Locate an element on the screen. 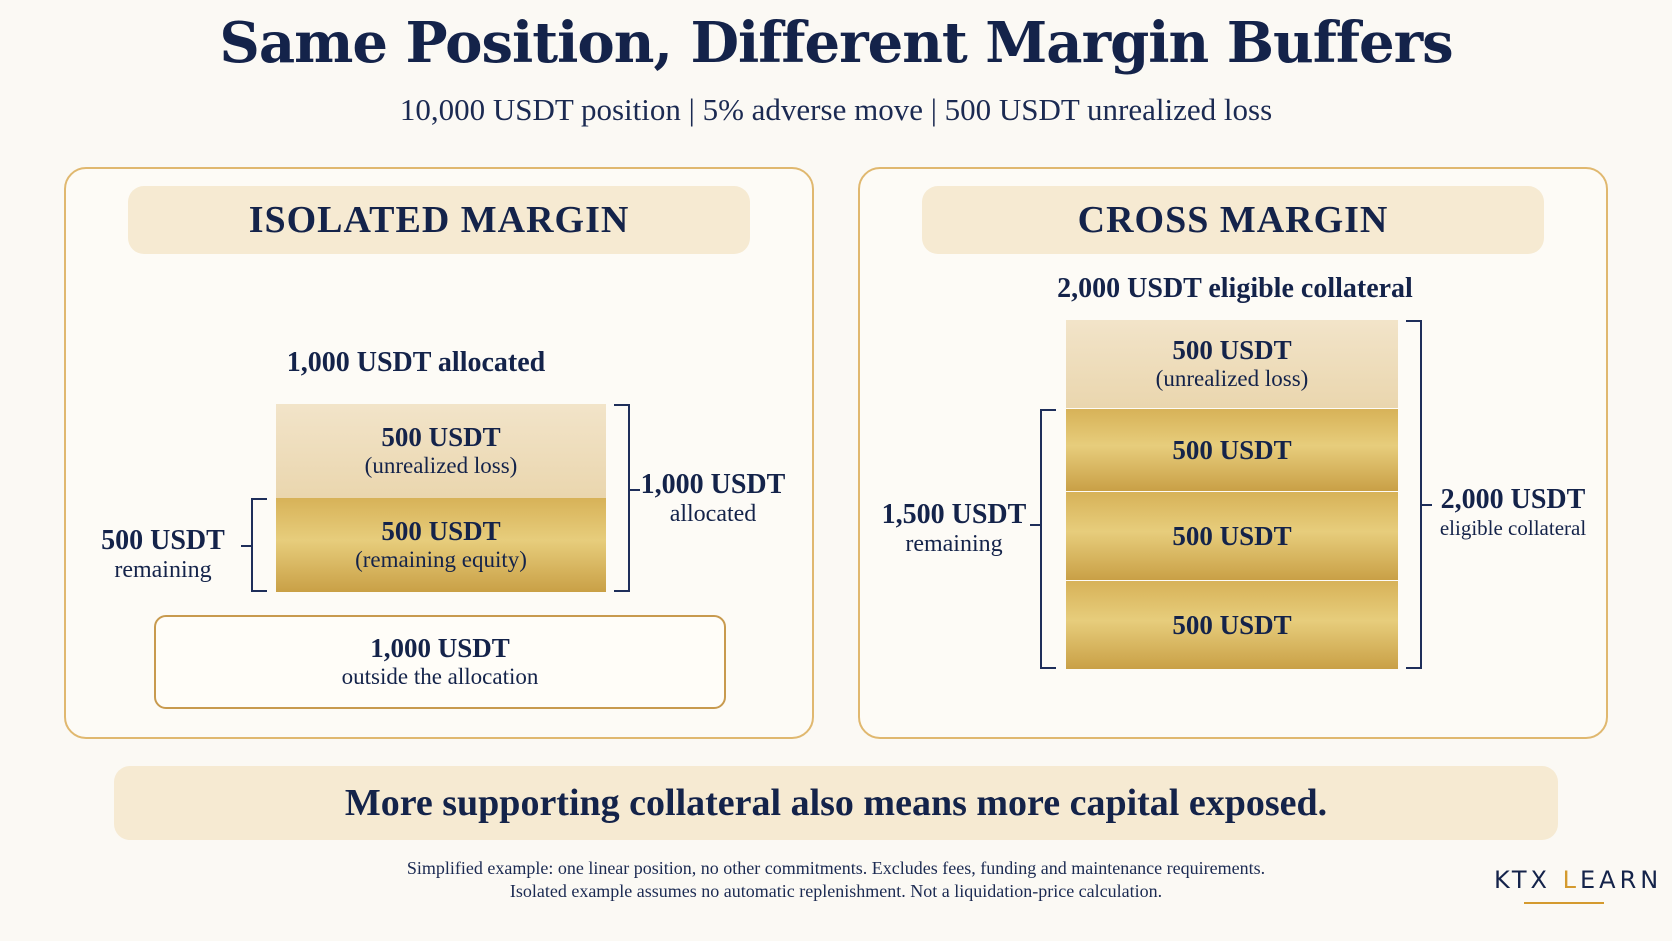 The image size is (1672, 941). cross-collateral-bracket is located at coordinates (1414, 494).